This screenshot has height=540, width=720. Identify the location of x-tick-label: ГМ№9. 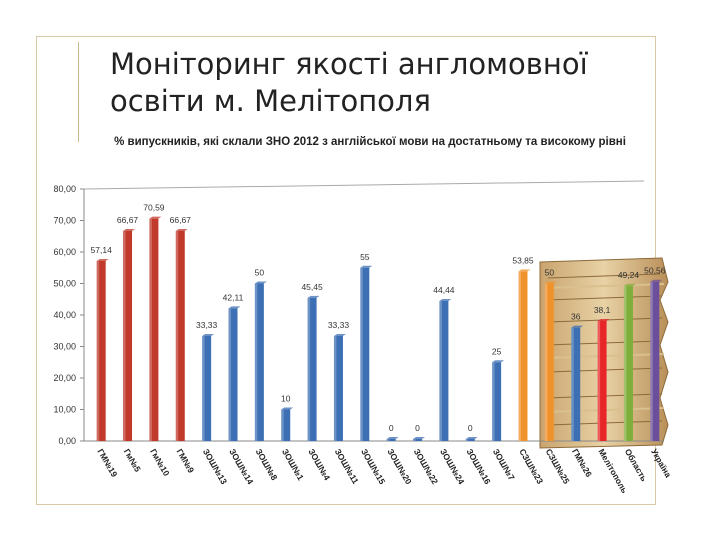
(186, 461).